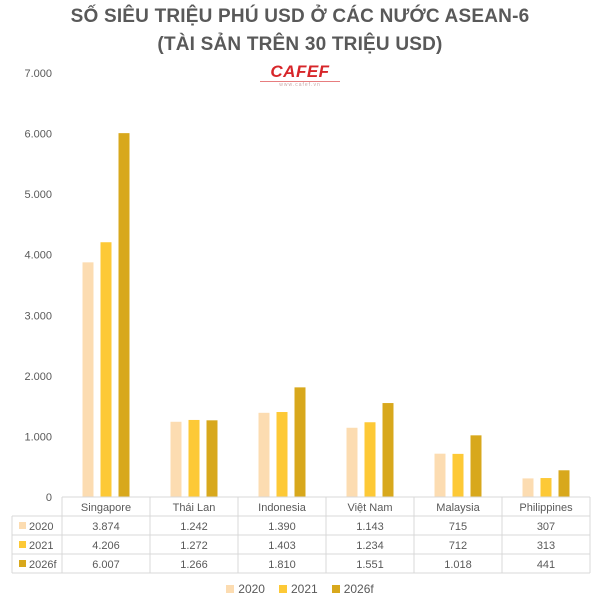 This screenshot has width=600, height=608. Describe the element at coordinates (370, 527) in the screenshot. I see `table-value: 1.143` at that location.